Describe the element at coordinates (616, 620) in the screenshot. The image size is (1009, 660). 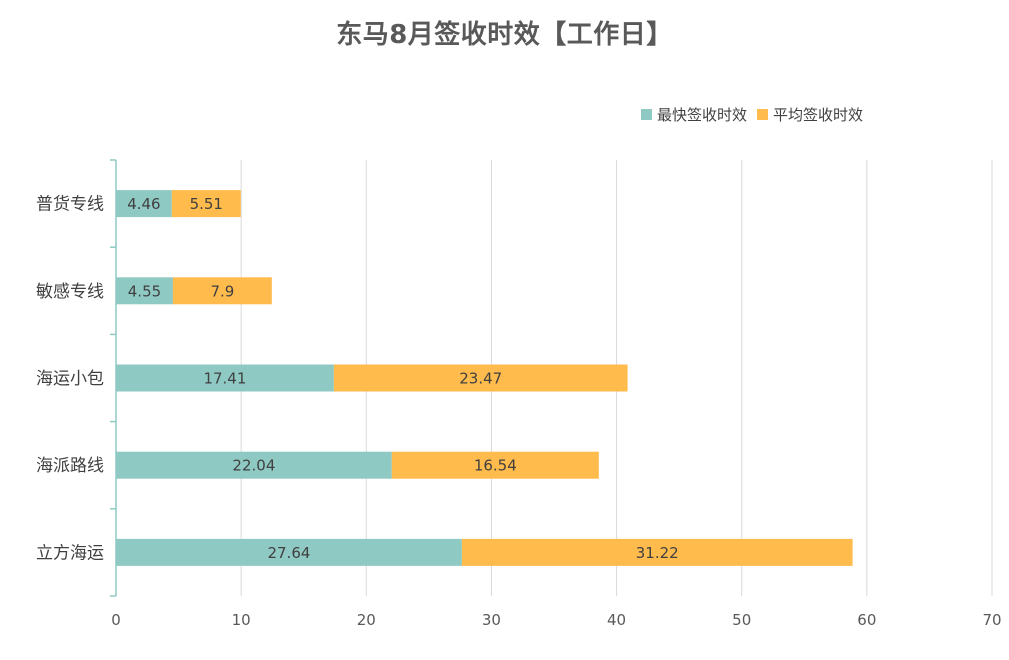
I see `x-tick-label-40: 40` at that location.